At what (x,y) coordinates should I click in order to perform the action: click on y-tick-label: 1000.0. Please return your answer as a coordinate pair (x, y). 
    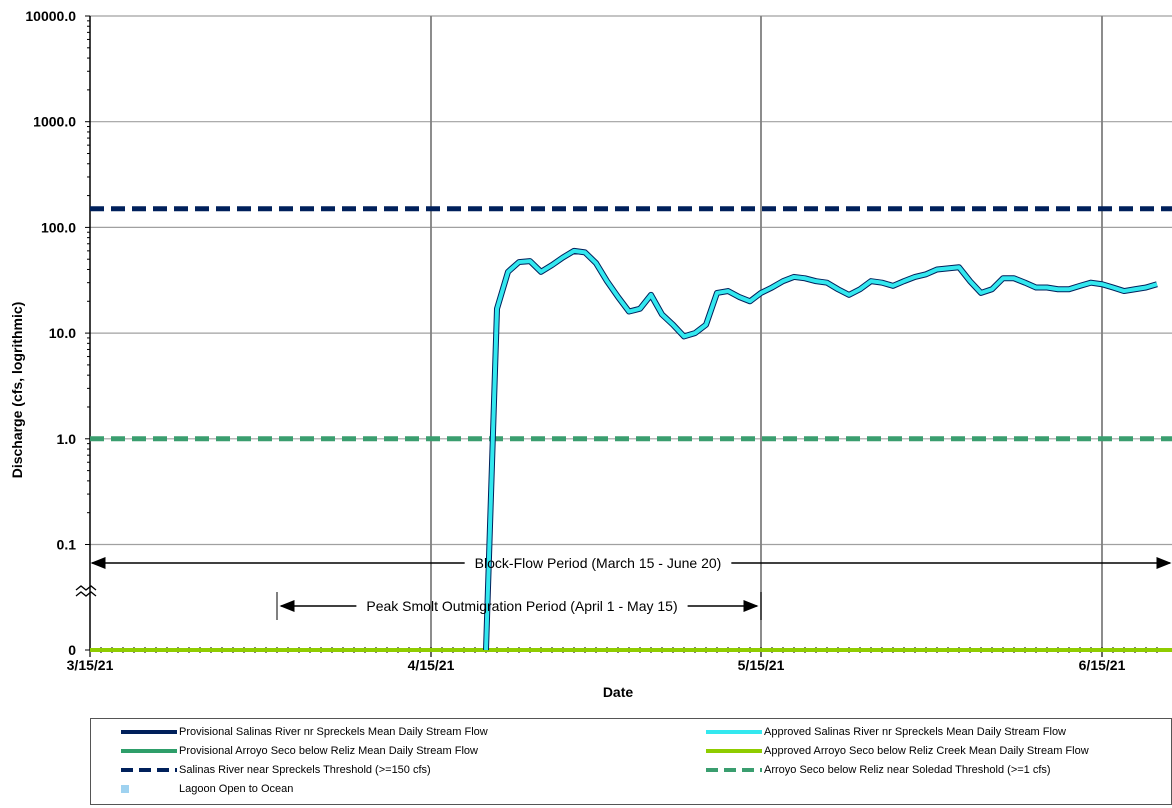
    Looking at the image, I should click on (54, 122).